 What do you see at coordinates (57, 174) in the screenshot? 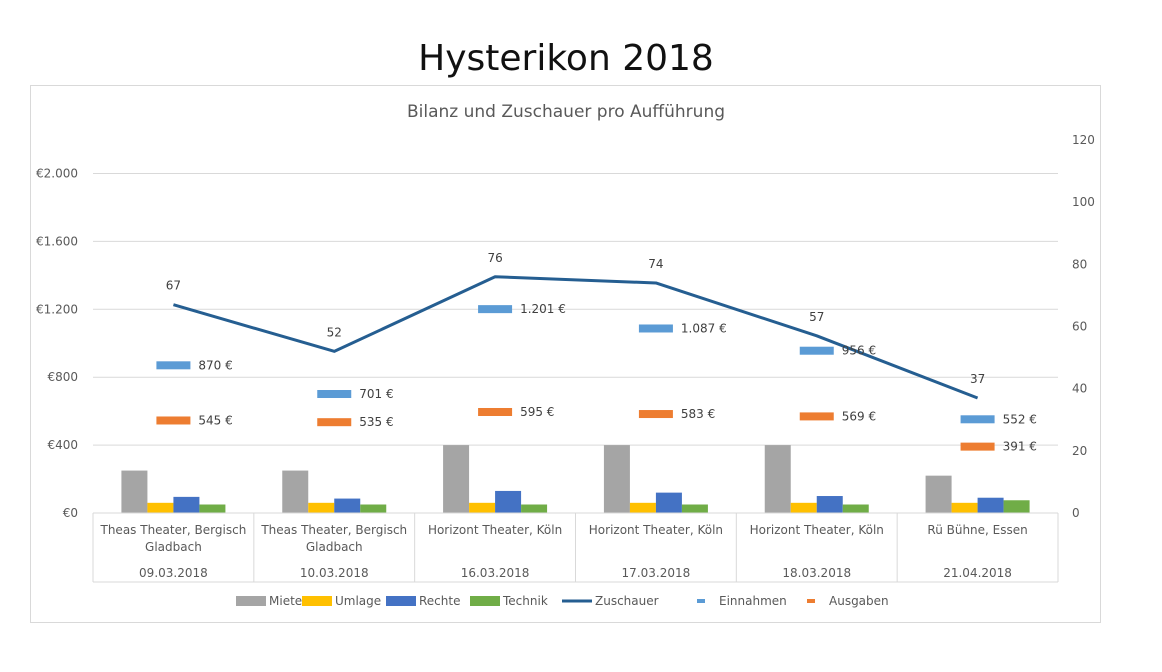
I see `y-left-tick-label: €2.000` at bounding box center [57, 174].